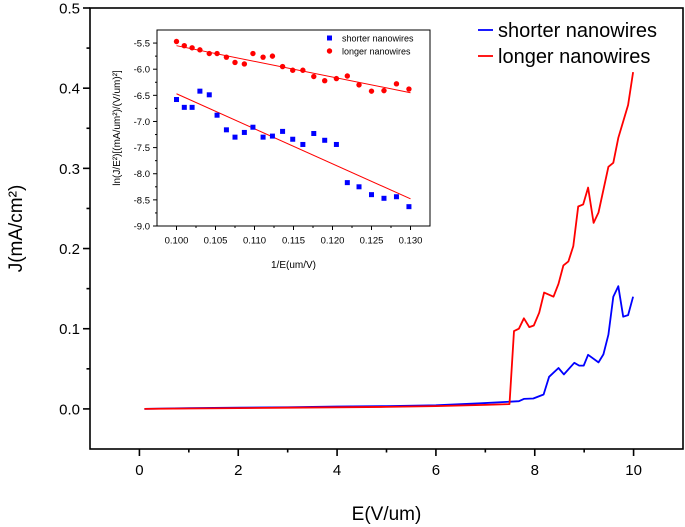 The height and width of the screenshot is (527, 685). I want to click on inset-y-tick-label: -6.0, so click(142, 70).